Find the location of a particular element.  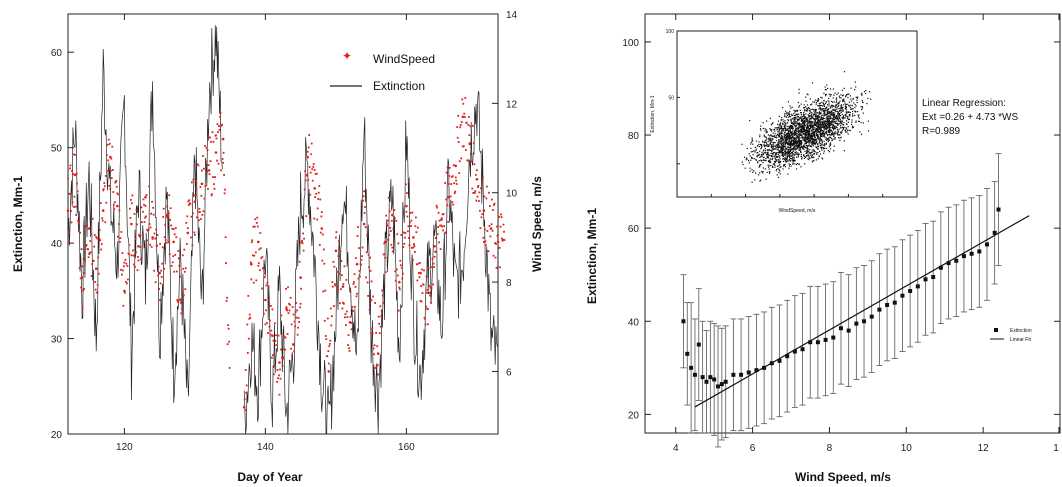

extinction-point is located at coordinates (718, 386).